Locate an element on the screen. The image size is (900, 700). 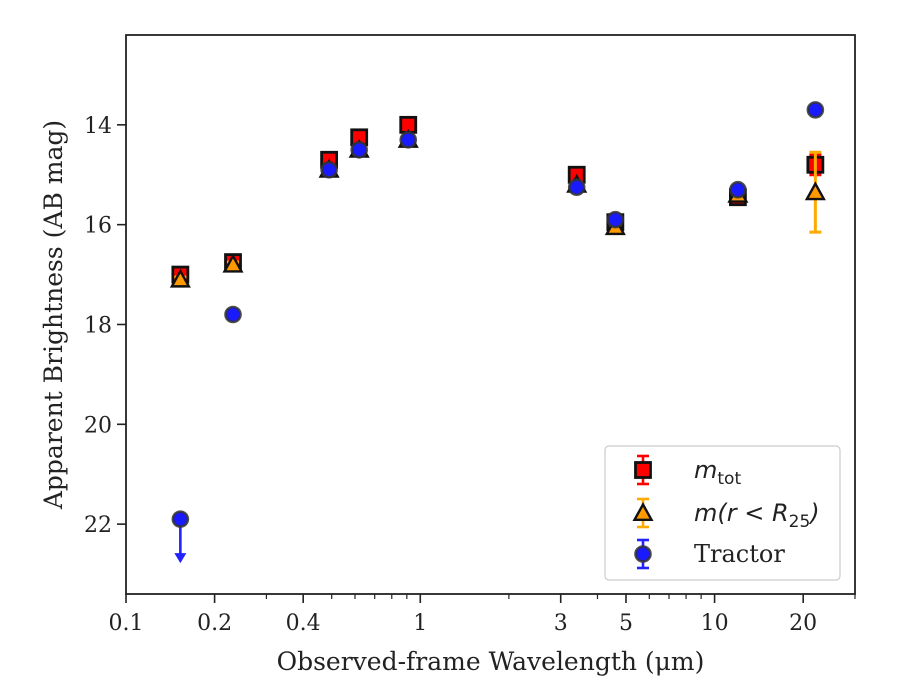
x-tick-label: 10 is located at coordinates (715, 623).